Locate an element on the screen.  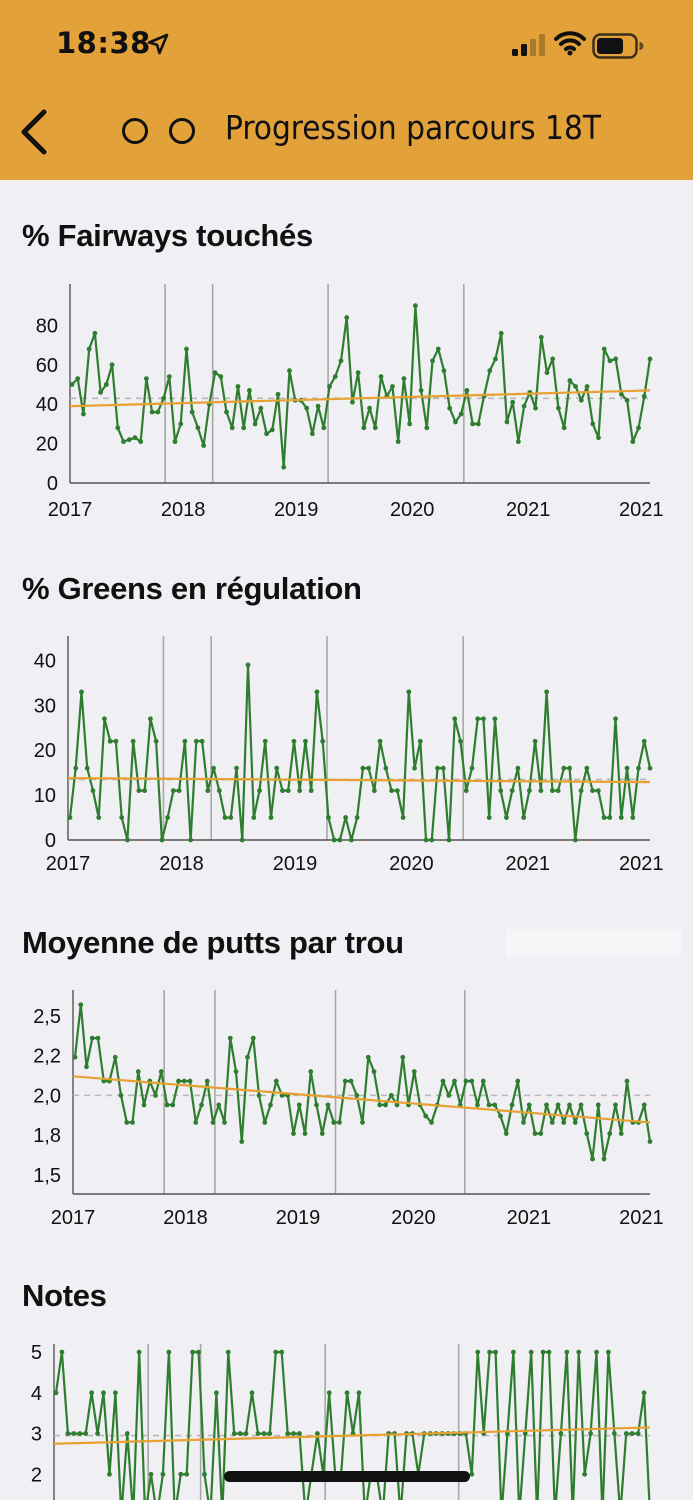
notes-section-title: Notes is located at coordinates (64, 1295).